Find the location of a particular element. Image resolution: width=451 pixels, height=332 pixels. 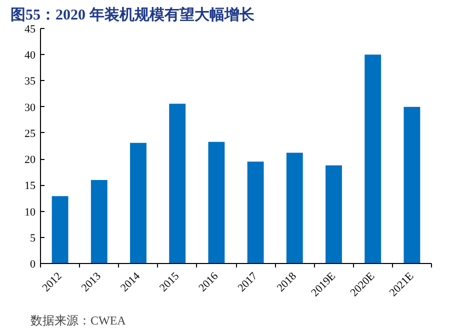

y-tick-label: 35 is located at coordinates (30, 82).